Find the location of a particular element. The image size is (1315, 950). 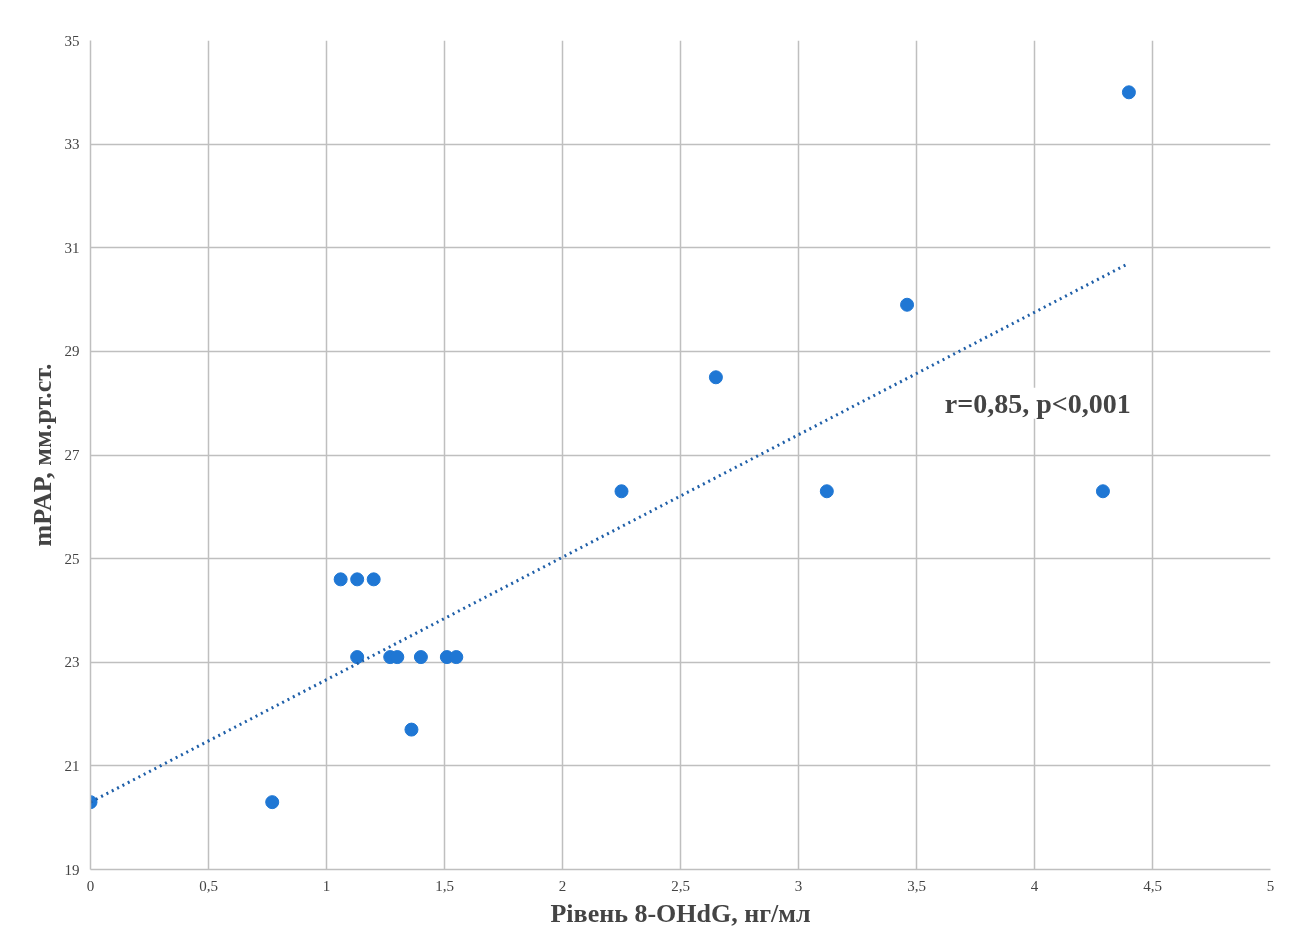

x-tick-label: 1,5 is located at coordinates (444, 885).